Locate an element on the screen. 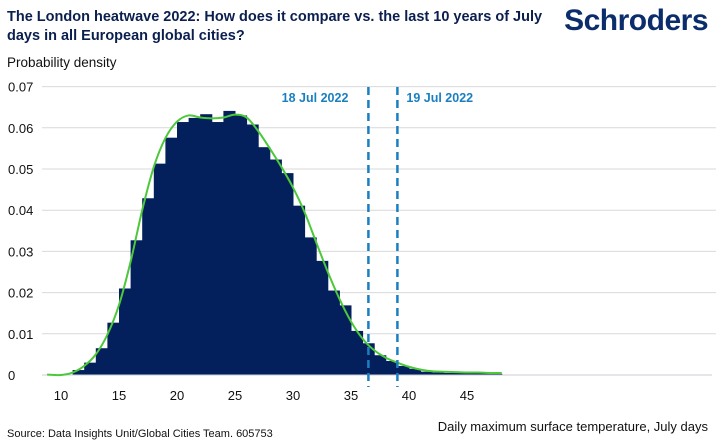  y-tick-label: 0.05 is located at coordinates (20, 169).